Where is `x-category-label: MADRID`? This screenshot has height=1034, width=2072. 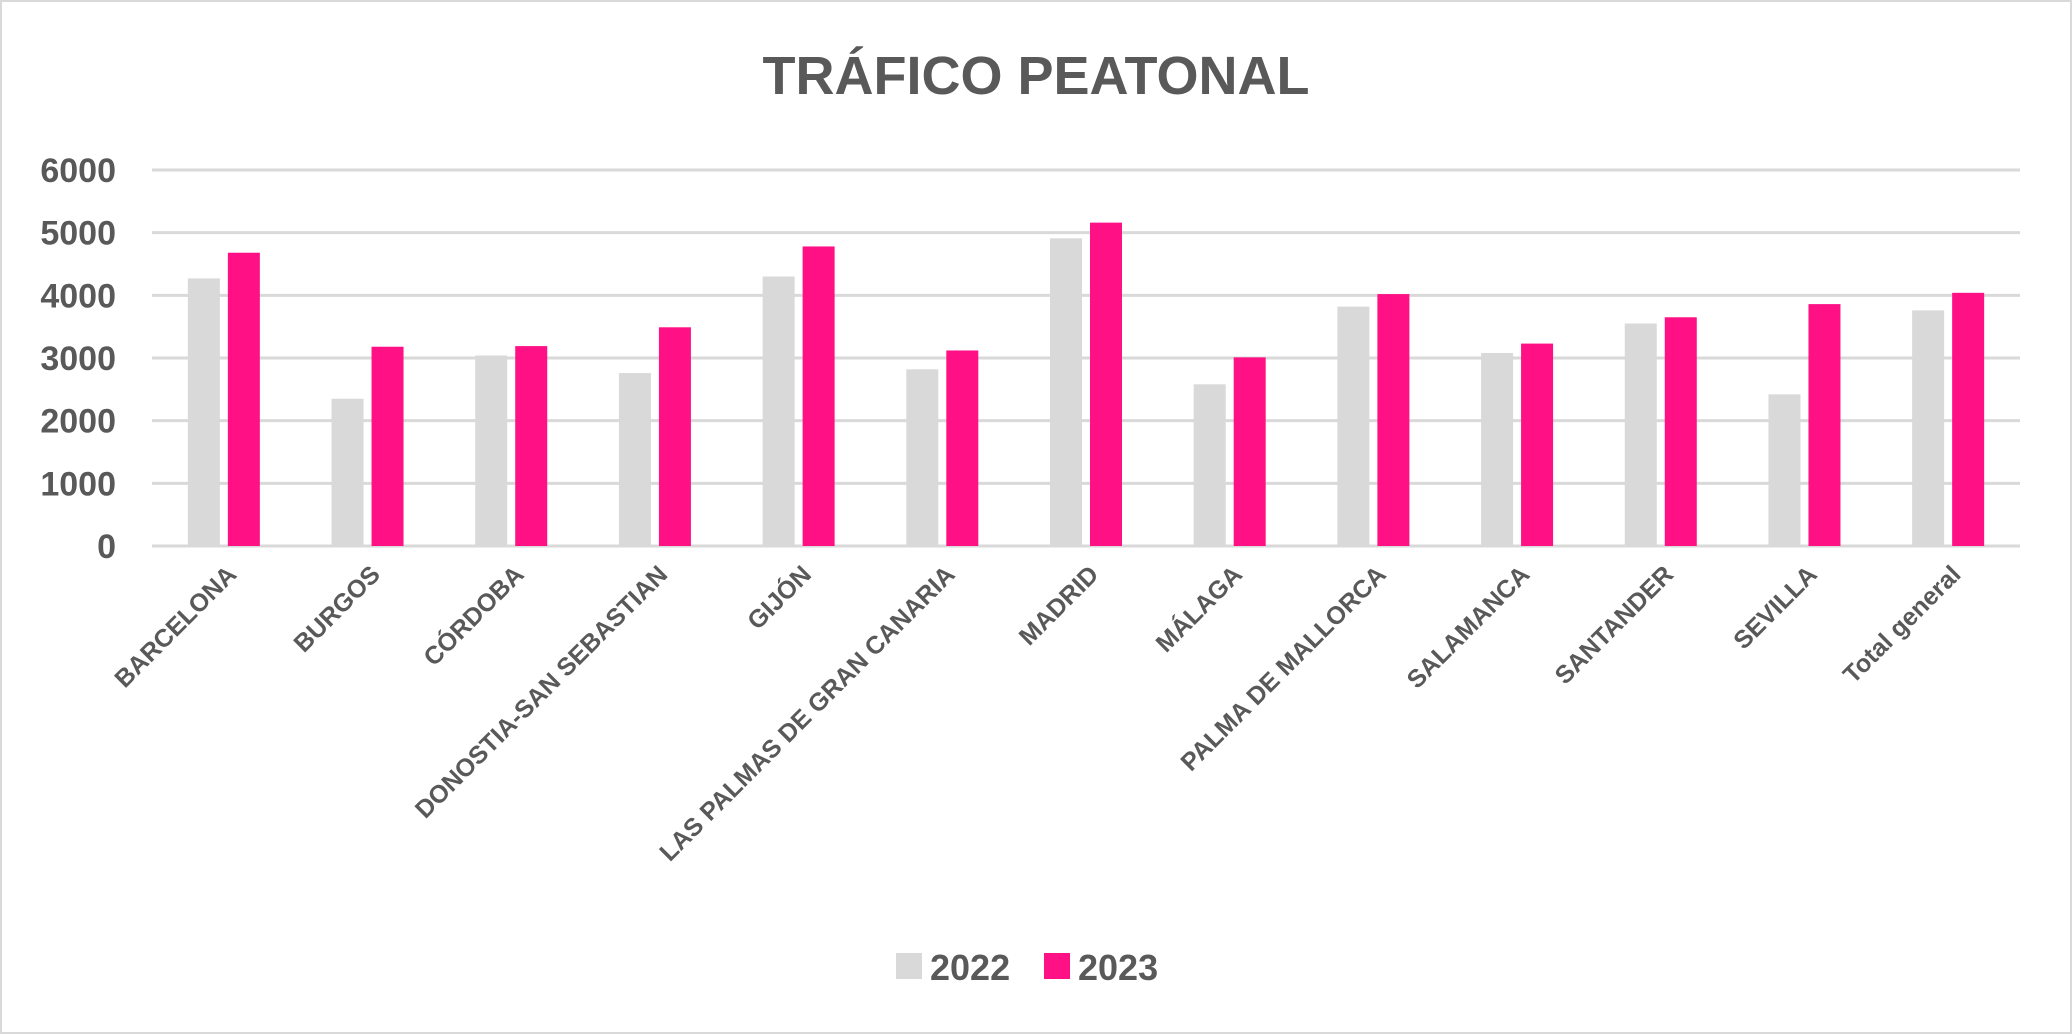
x-category-label: MADRID is located at coordinates (1059, 605).